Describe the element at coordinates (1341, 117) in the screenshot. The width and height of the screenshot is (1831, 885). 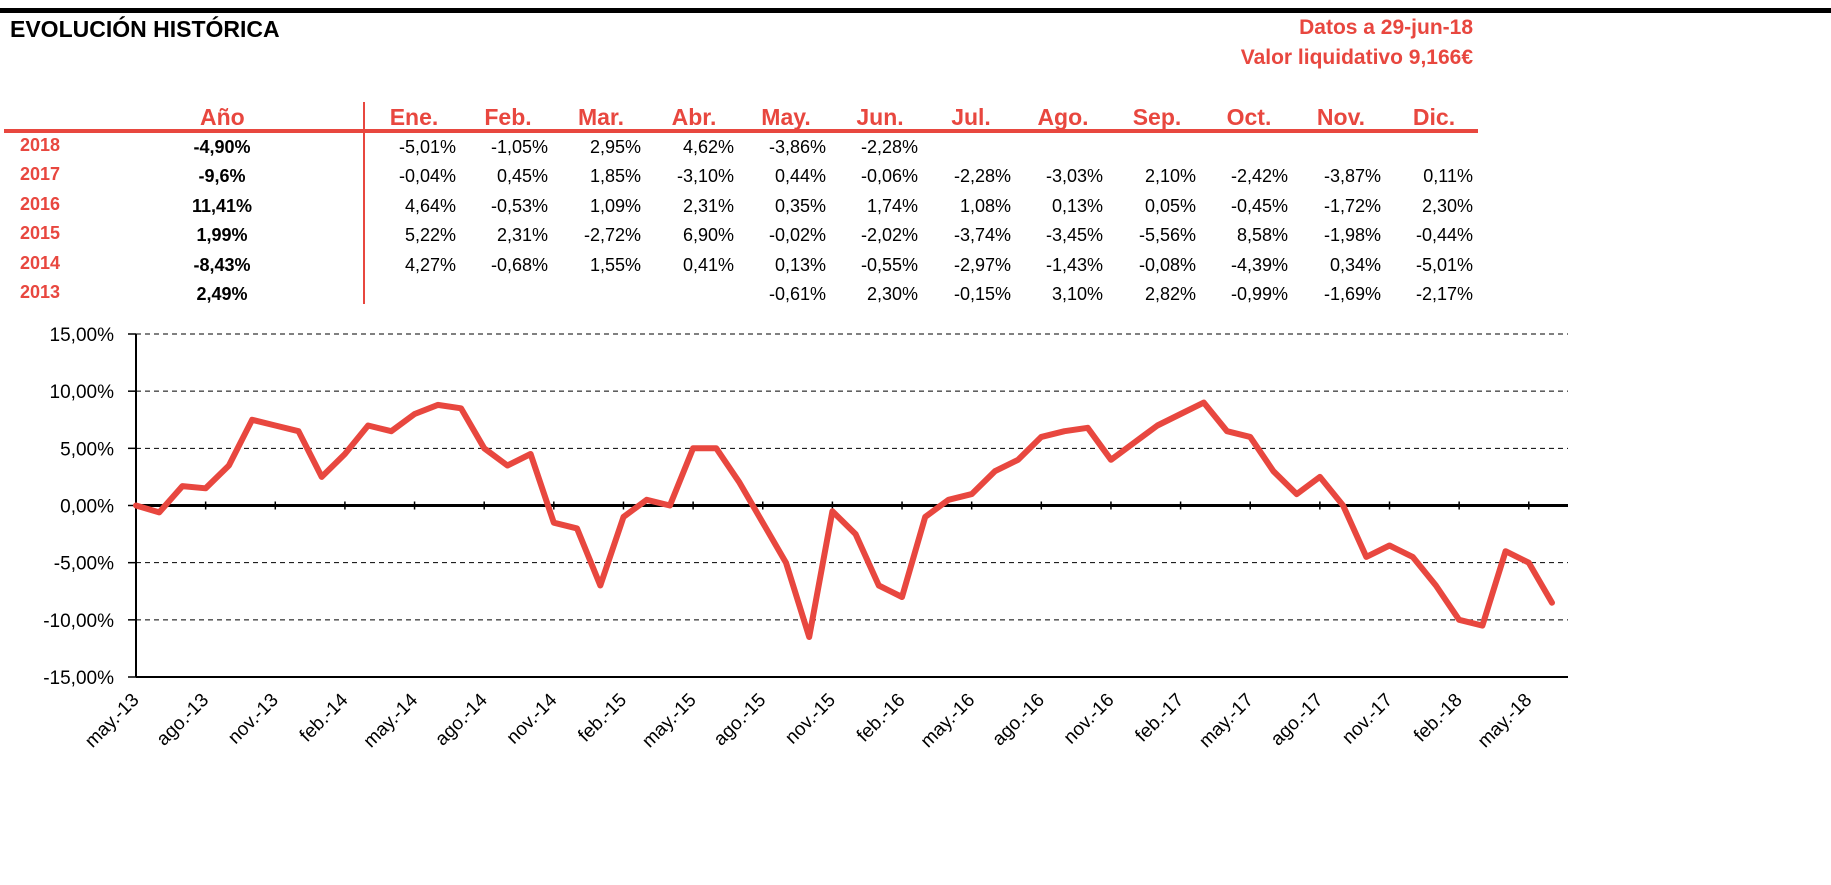
I see `month-header: Nov.` at that location.